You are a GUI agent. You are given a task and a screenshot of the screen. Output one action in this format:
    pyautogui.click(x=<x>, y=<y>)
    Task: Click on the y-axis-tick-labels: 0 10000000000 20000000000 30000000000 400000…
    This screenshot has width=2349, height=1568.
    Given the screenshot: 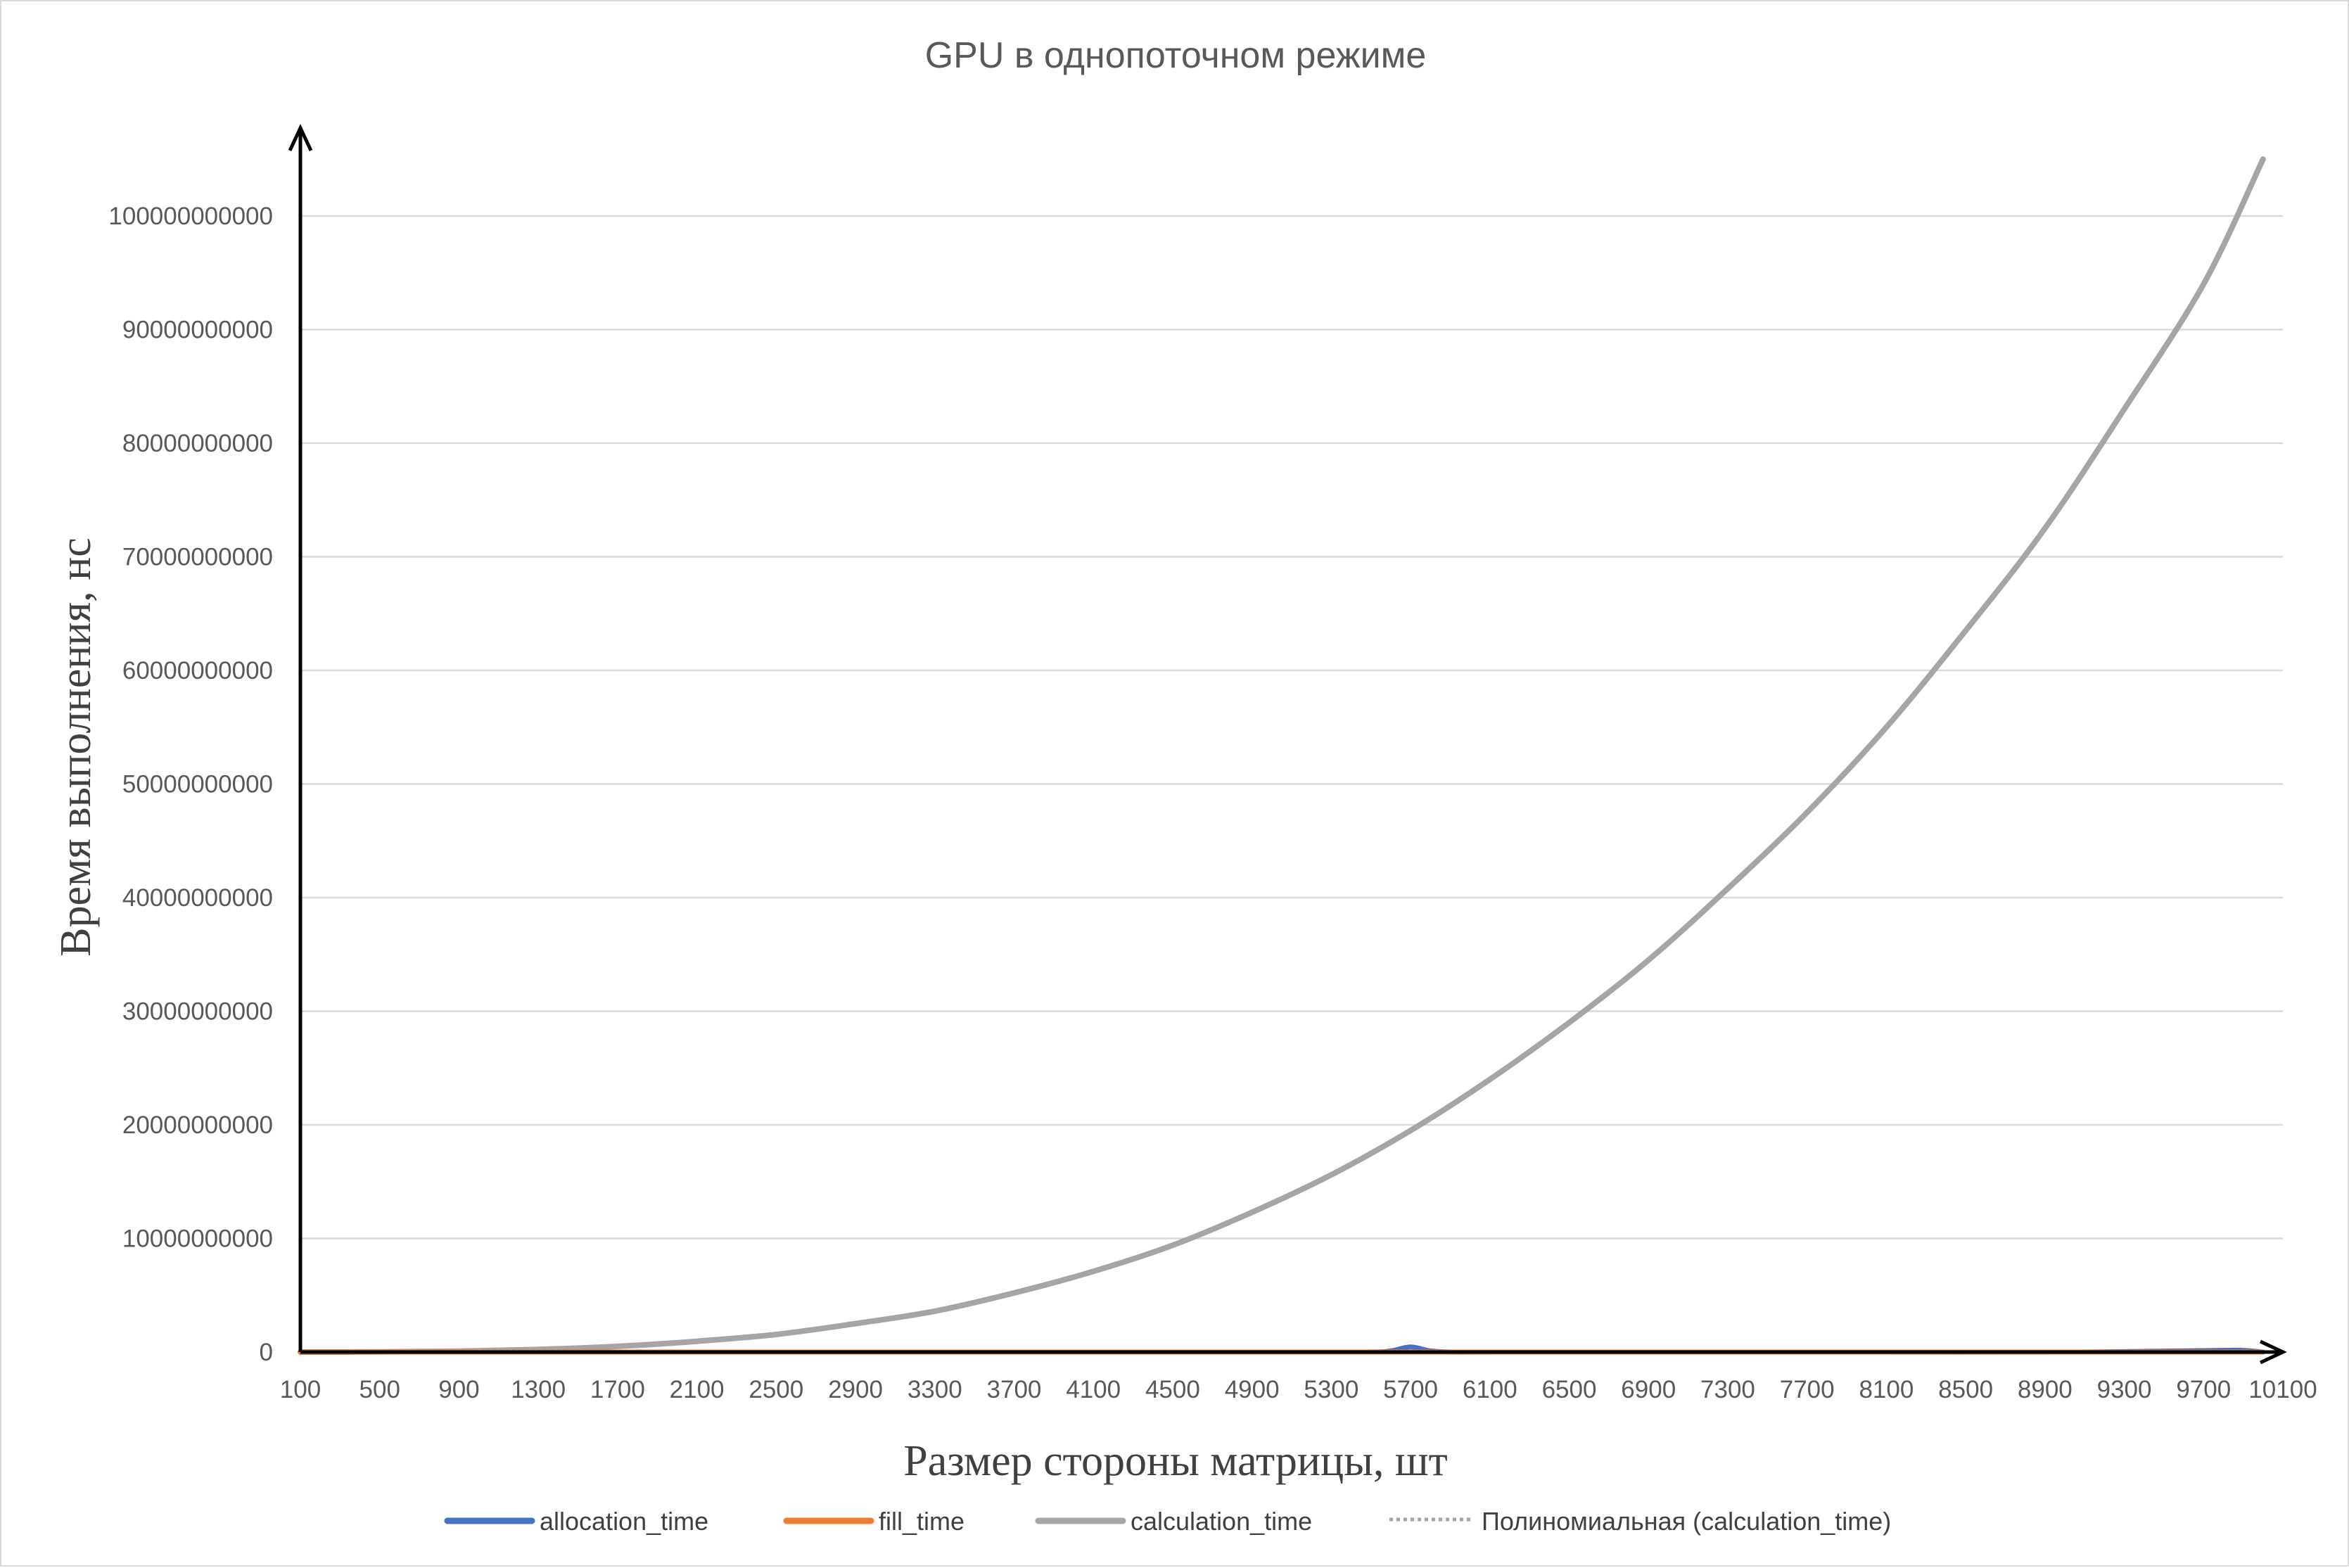 What is the action you would take?
    pyautogui.click(x=190, y=785)
    